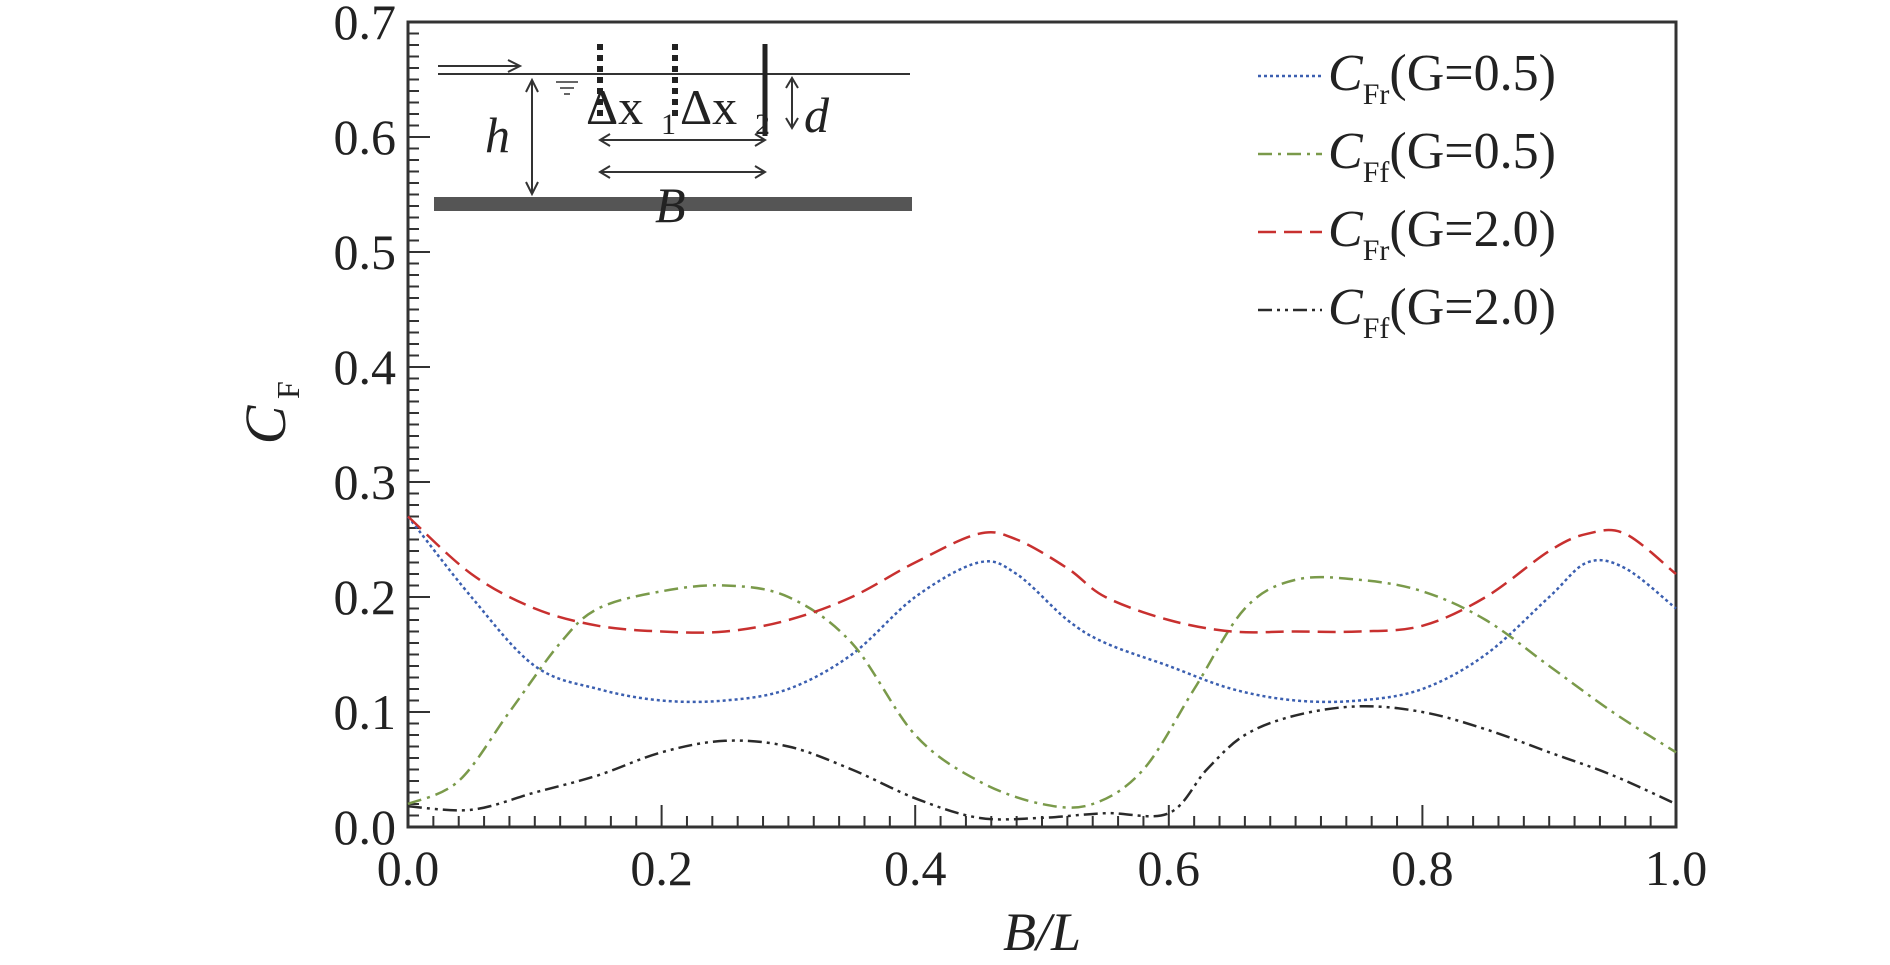 This screenshot has width=1890, height=965. Describe the element at coordinates (408, 868) in the screenshot. I see `x-tick-label: 0.0` at that location.